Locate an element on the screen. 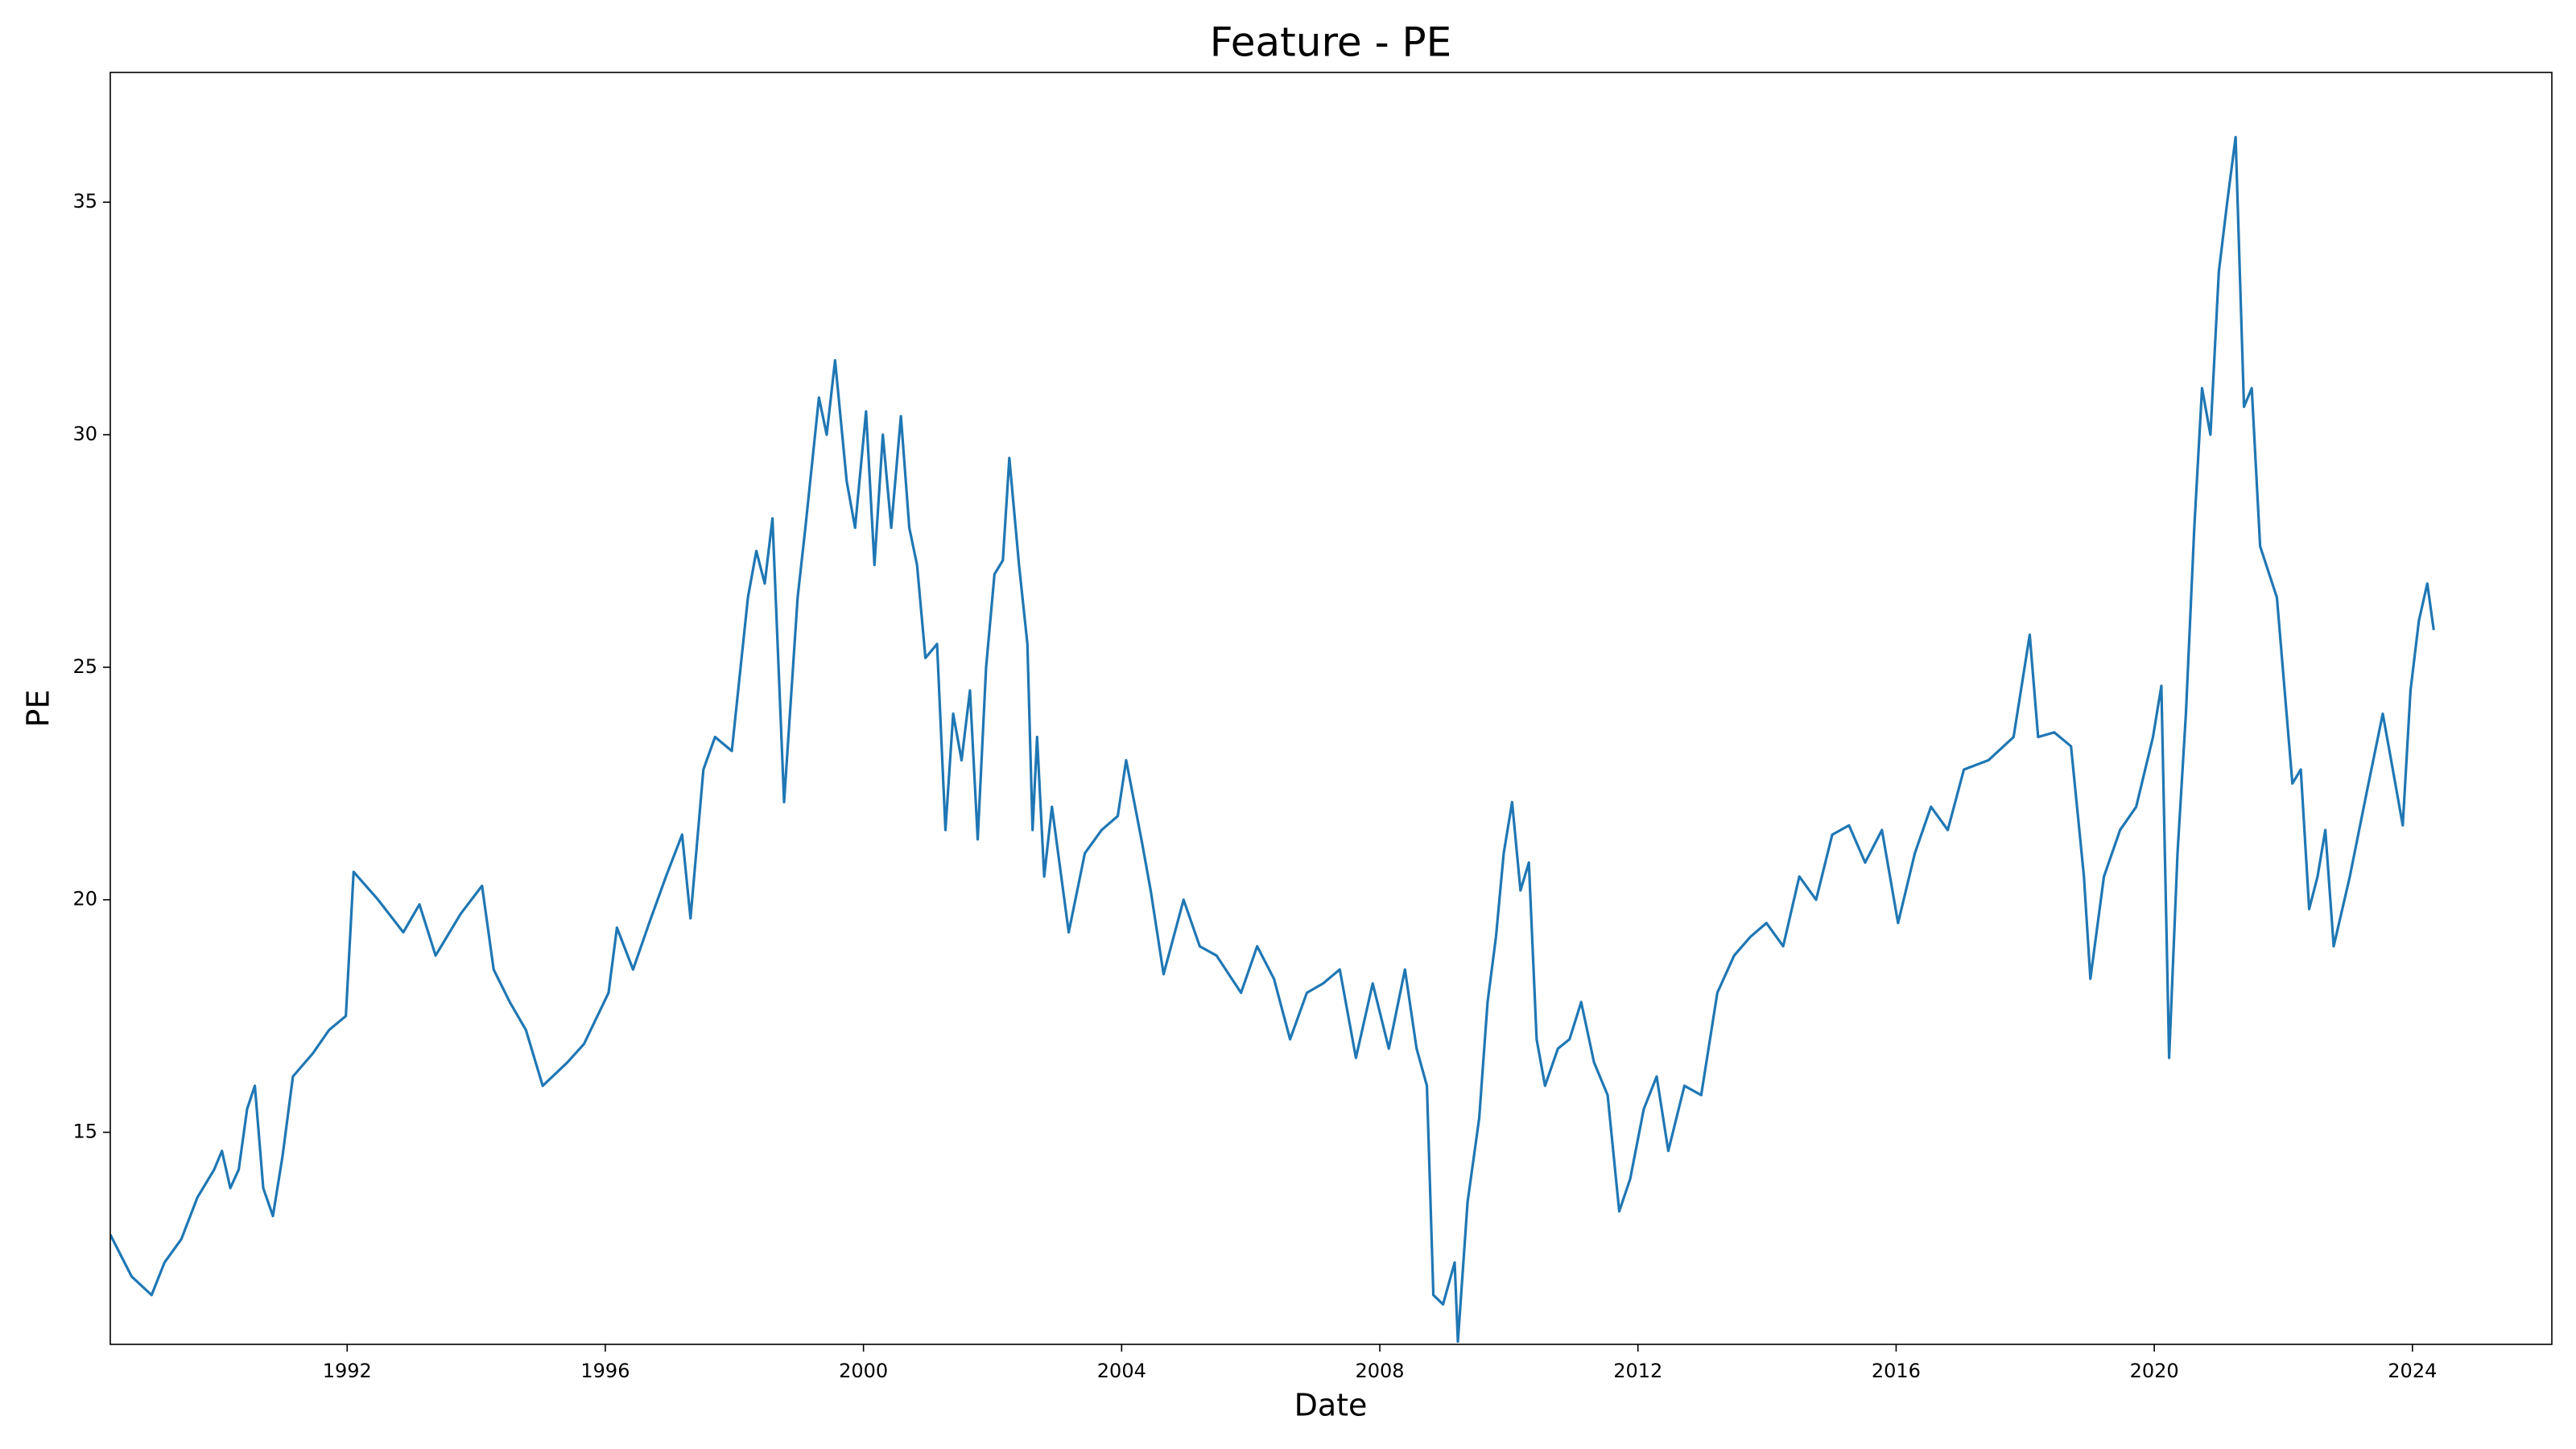  x-tick-label: 2020 is located at coordinates (2154, 1371).